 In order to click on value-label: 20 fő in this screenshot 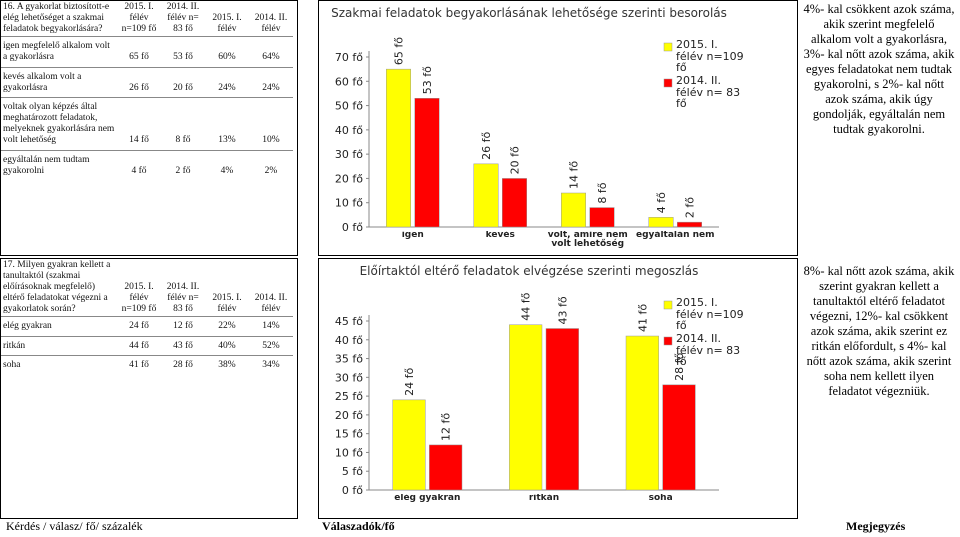, I will do `click(515, 160)`.